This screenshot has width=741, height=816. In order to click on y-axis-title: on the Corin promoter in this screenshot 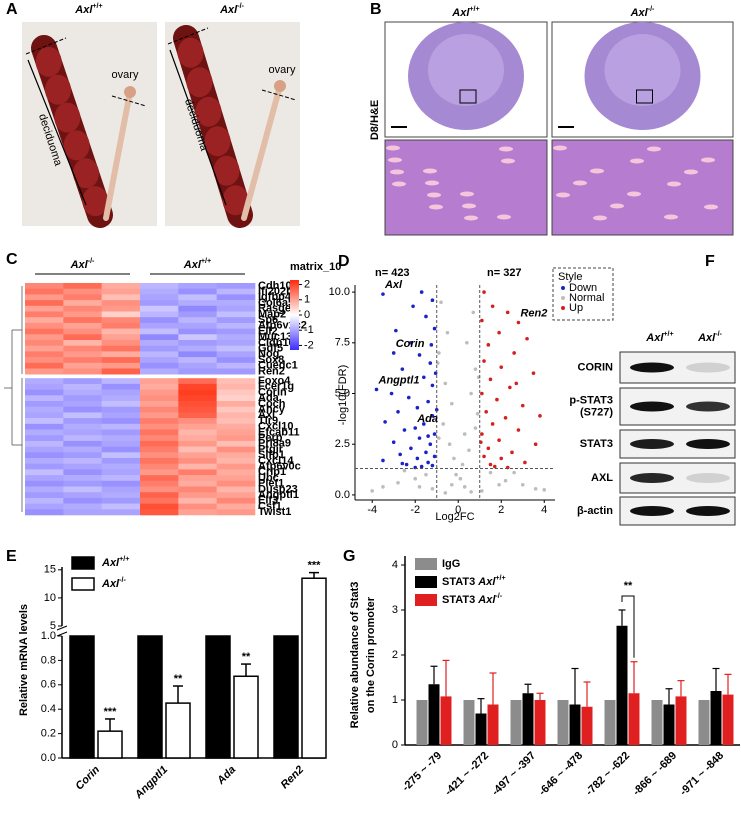, I will do `click(371, 654)`.